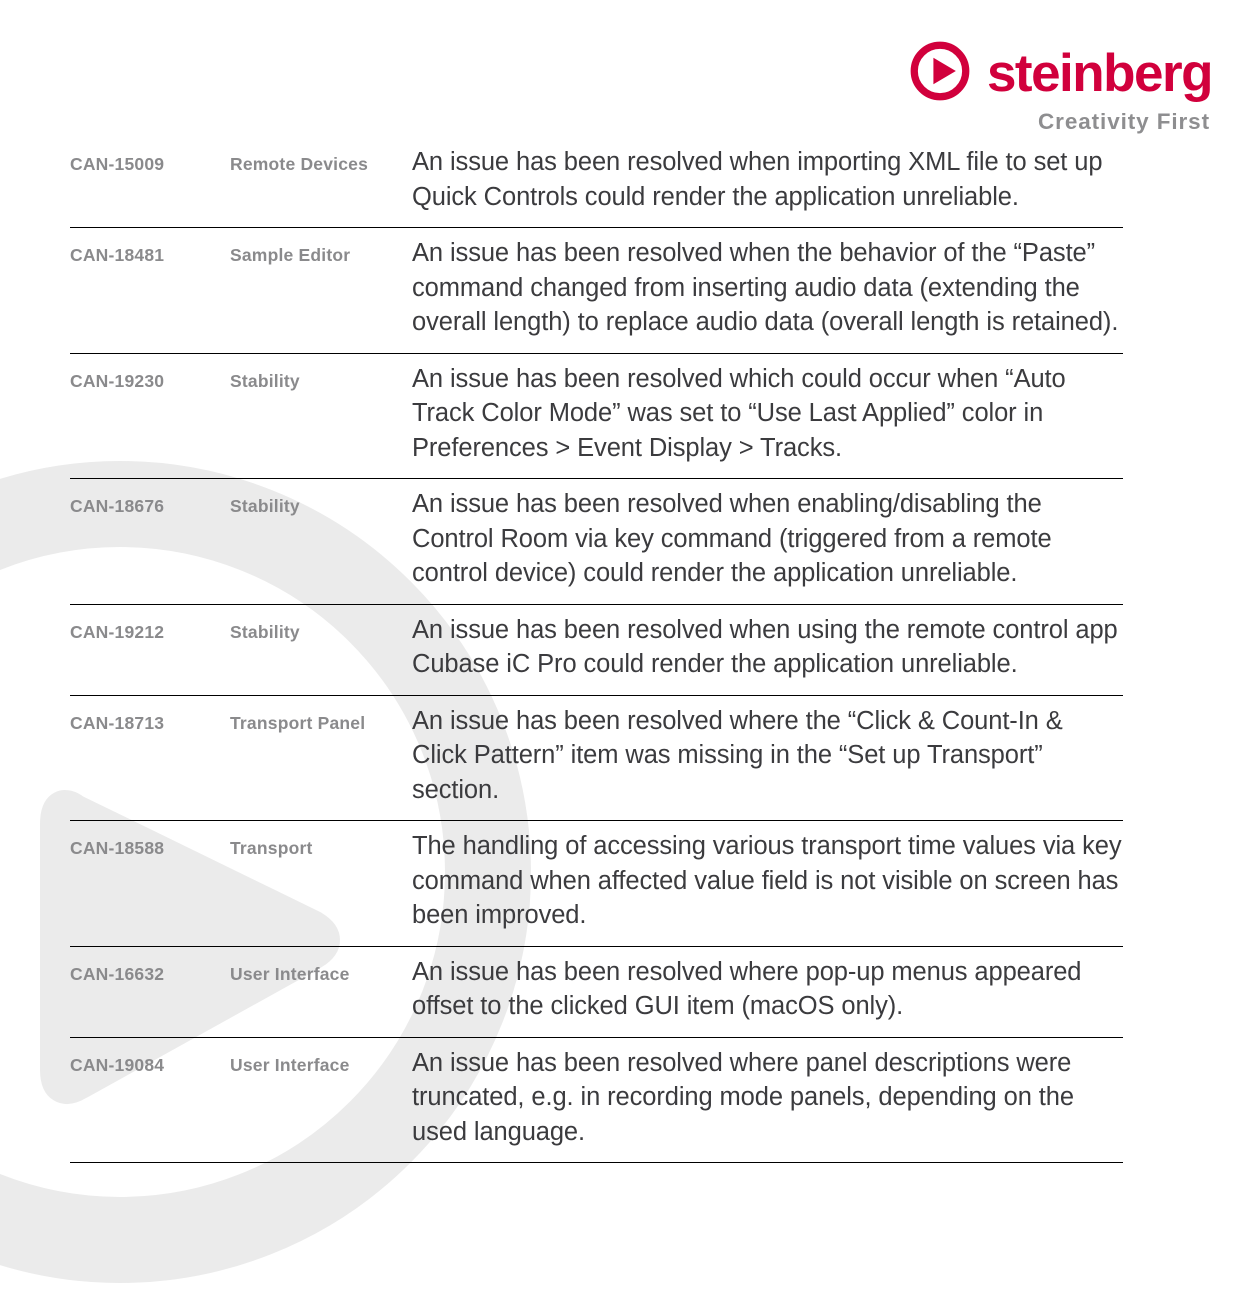 This screenshot has width=1247, height=1310. What do you see at coordinates (940, 71) in the screenshot?
I see `steinberg-play-circle-icon` at bounding box center [940, 71].